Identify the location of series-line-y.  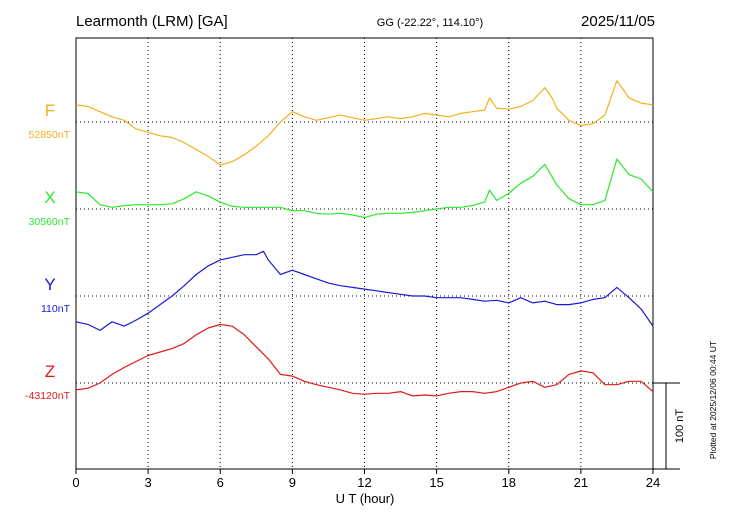
(364, 290).